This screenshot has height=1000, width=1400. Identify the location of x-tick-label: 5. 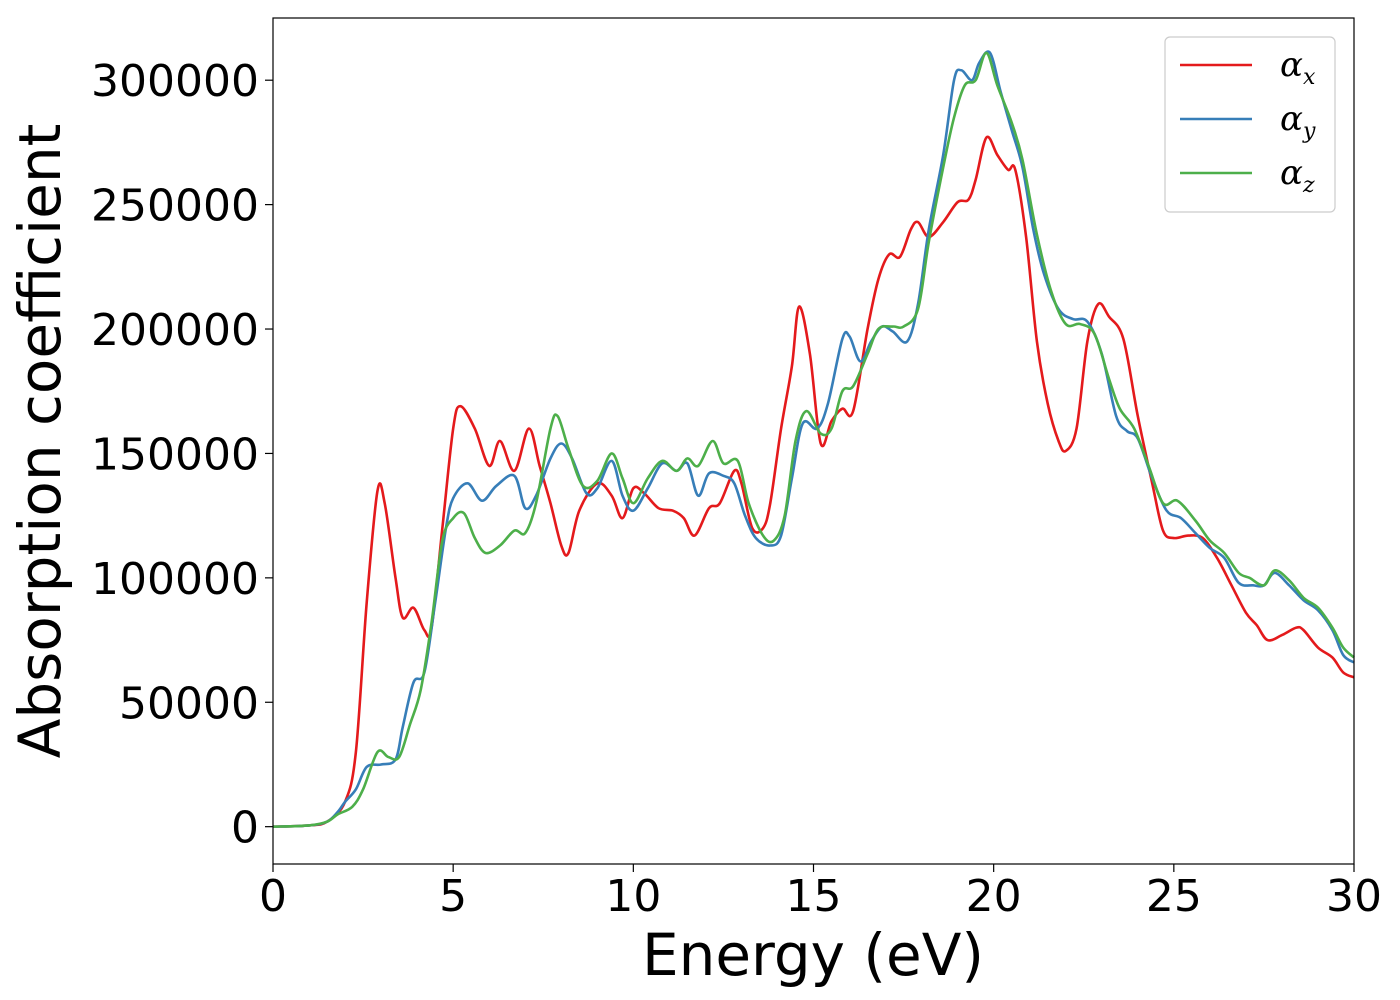
(453, 896).